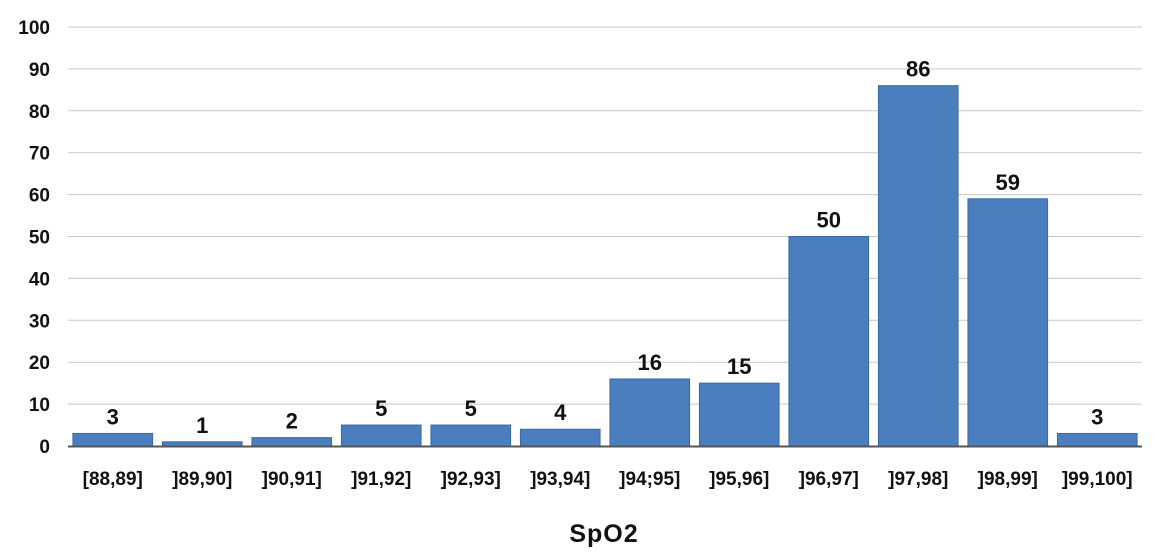 The image size is (1156, 552). I want to click on x-category-label: ]98,99], so click(1008, 479).